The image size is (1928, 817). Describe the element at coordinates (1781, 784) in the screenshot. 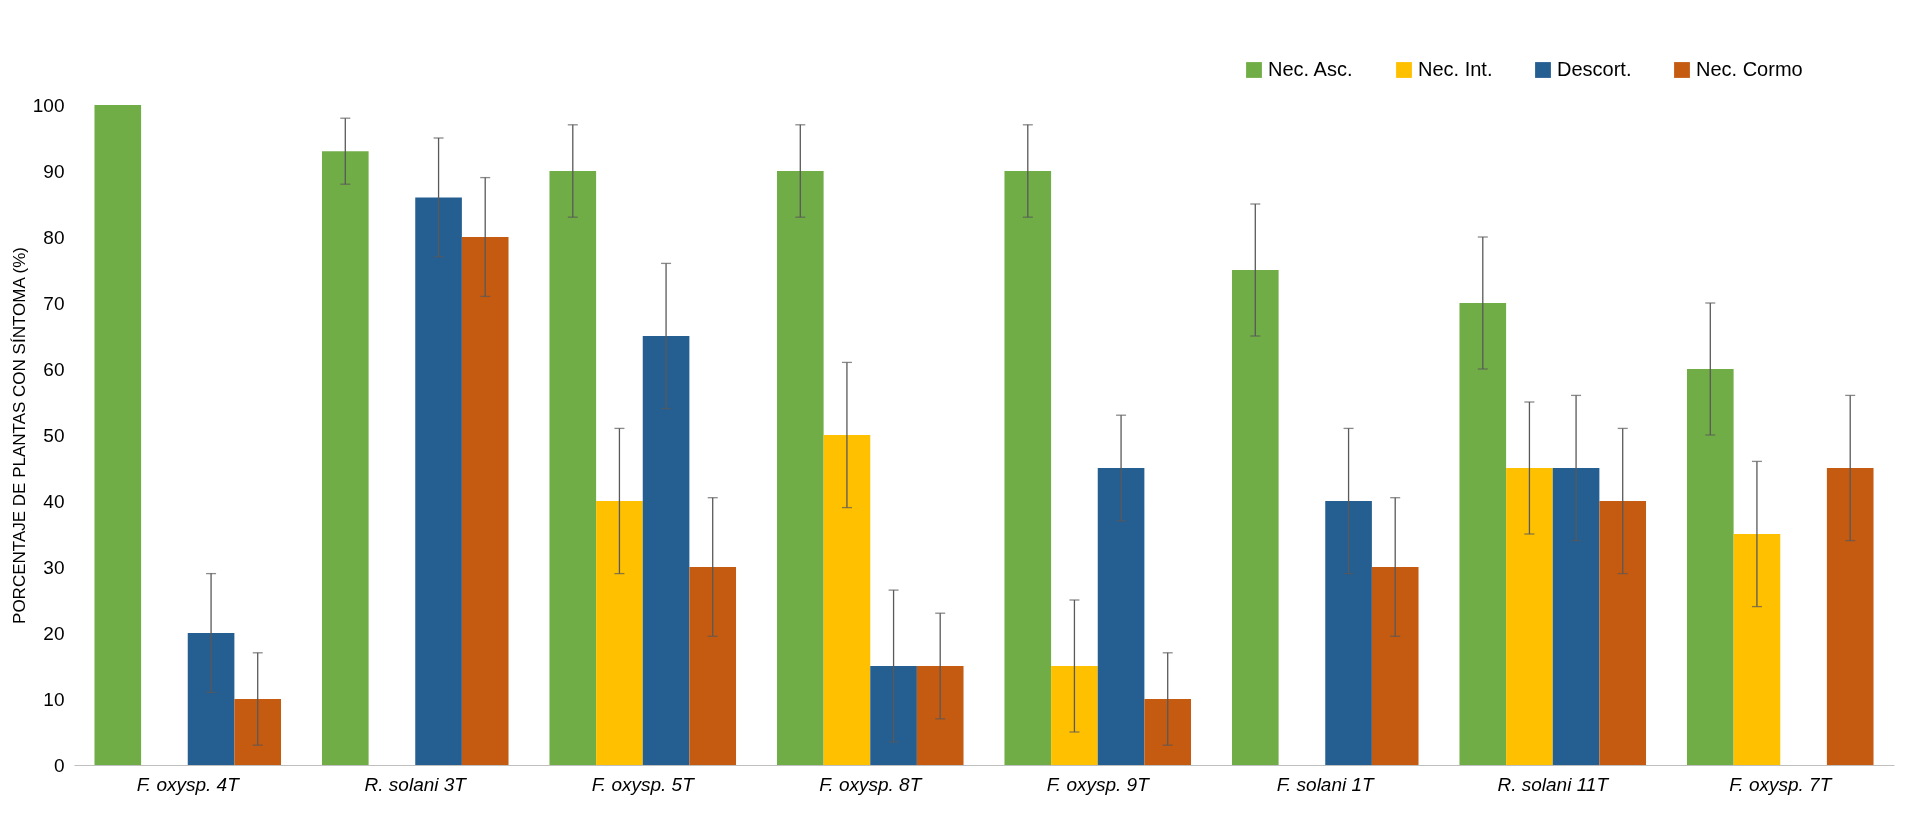

I see `x-tick-label: F. oxysp. 7T` at that location.